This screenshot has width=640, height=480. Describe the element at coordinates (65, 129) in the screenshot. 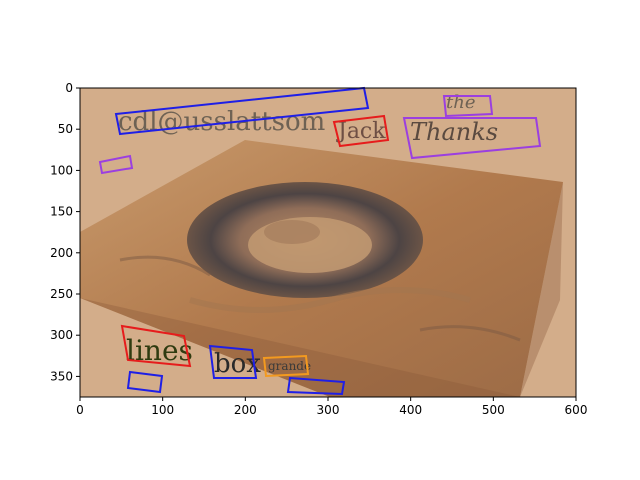

I see `y-tick-label: 50` at that location.